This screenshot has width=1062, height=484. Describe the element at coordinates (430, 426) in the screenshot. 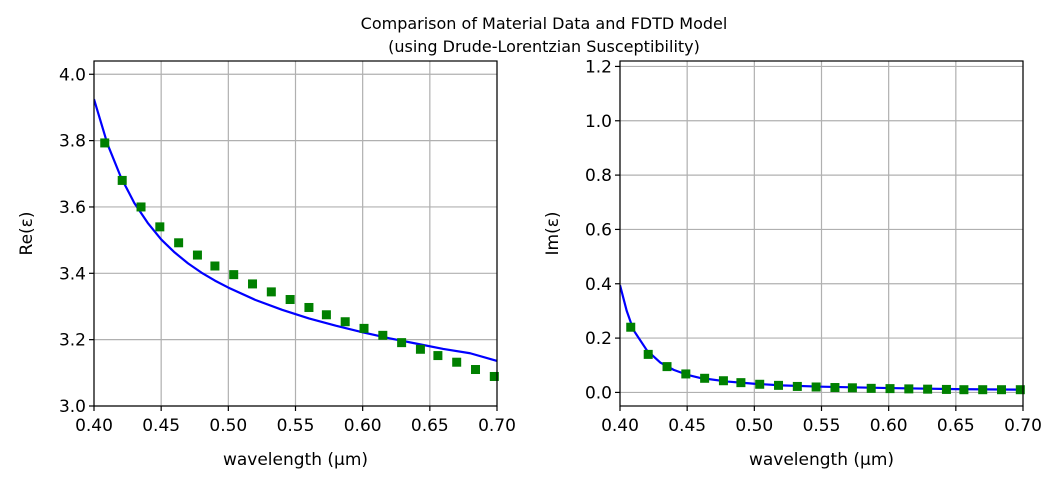

I see `re-epsilon-xtick-label: 0.65` at that location.